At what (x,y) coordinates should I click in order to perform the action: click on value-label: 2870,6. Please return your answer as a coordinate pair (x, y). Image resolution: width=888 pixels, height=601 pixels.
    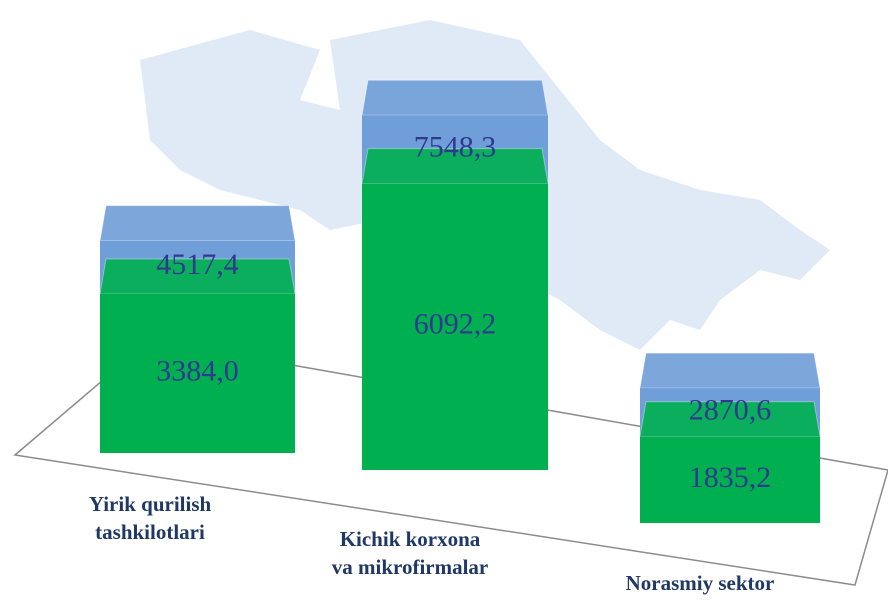
    Looking at the image, I should click on (730, 409).